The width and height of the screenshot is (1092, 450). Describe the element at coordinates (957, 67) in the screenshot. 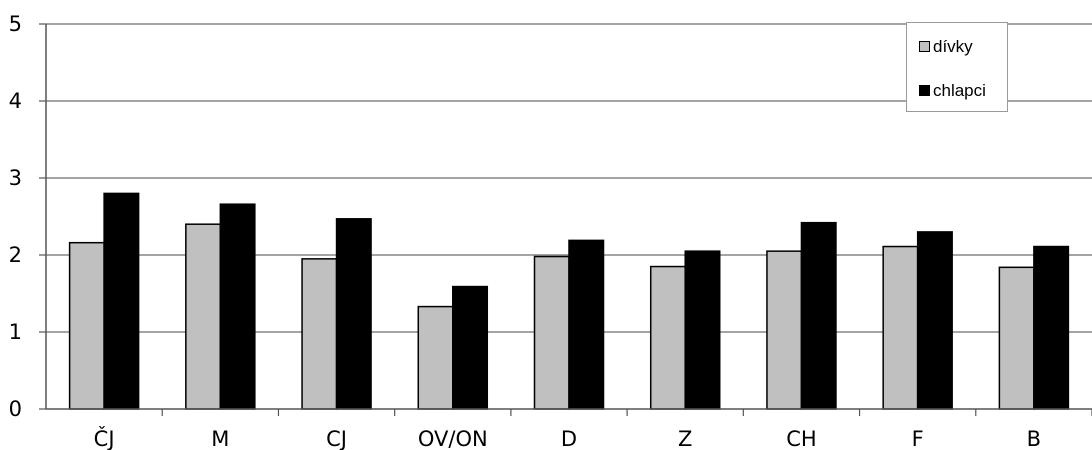

I see `legend: dívky chlapci` at that location.